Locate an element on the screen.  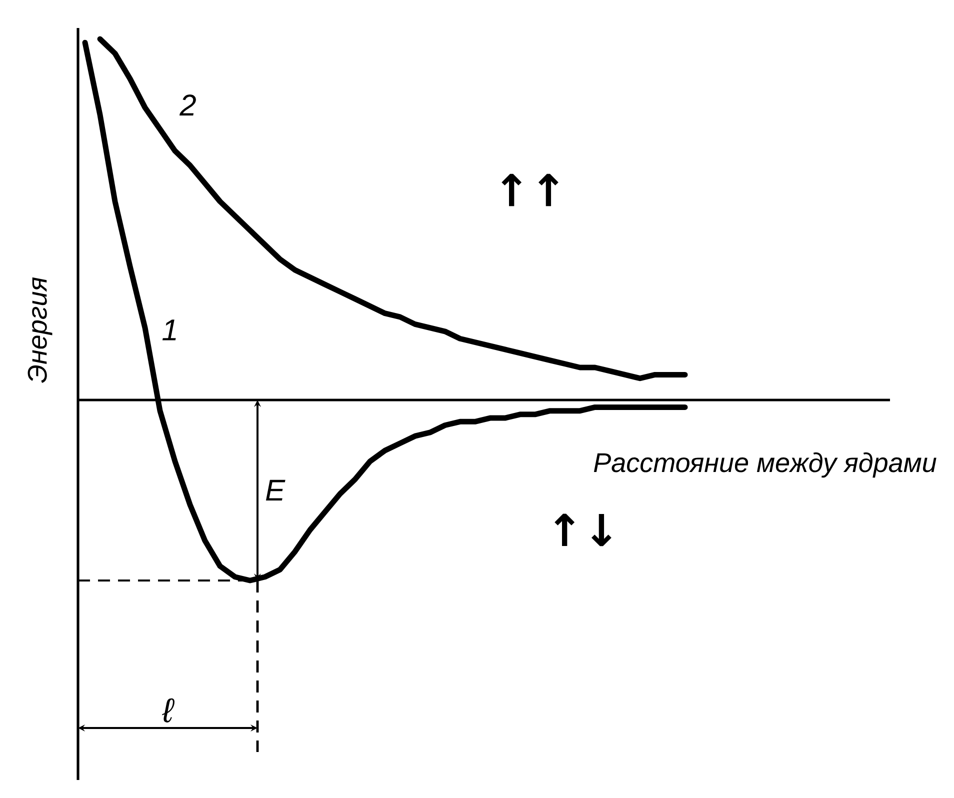
annotation: E is located at coordinates (276, 490).